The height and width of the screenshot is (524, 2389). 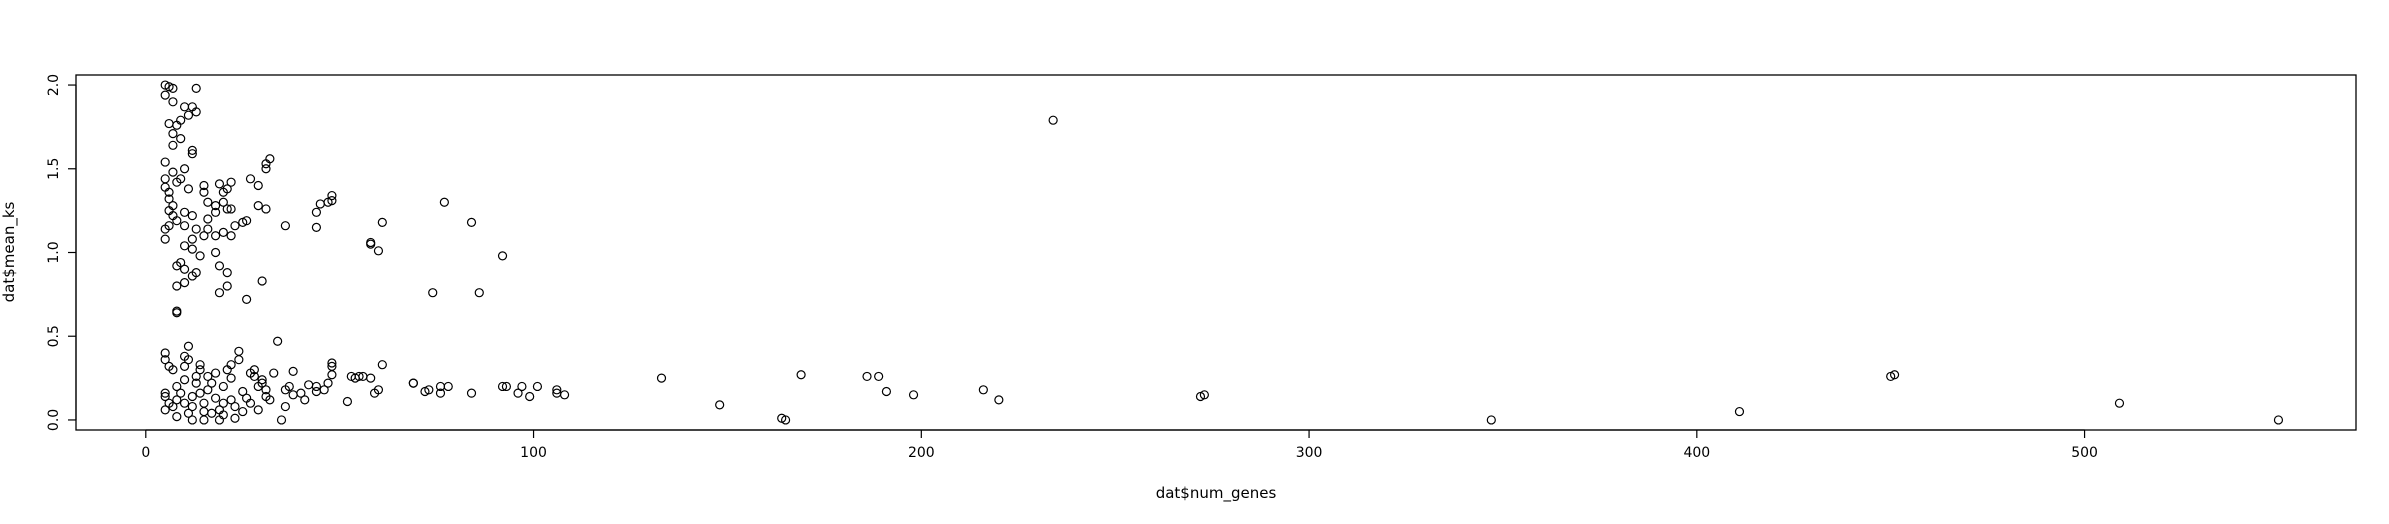 What do you see at coordinates (2084, 453) in the screenshot?
I see `x-tick-label: 500` at bounding box center [2084, 453].